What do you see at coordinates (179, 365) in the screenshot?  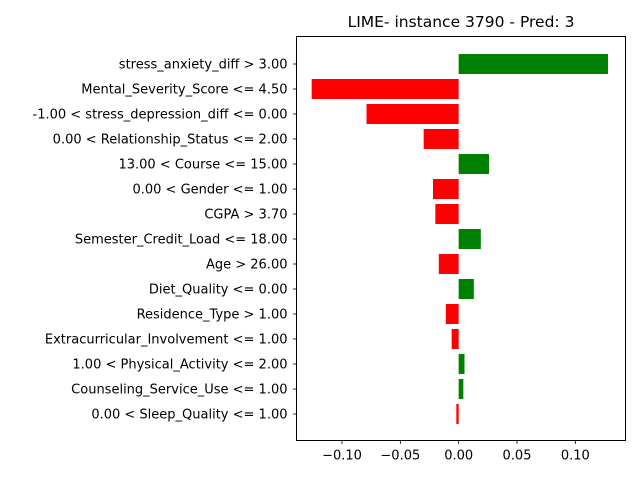 I see `y-tick-label: 1.00 < Physical_Activity <= 2.00` at bounding box center [179, 365].